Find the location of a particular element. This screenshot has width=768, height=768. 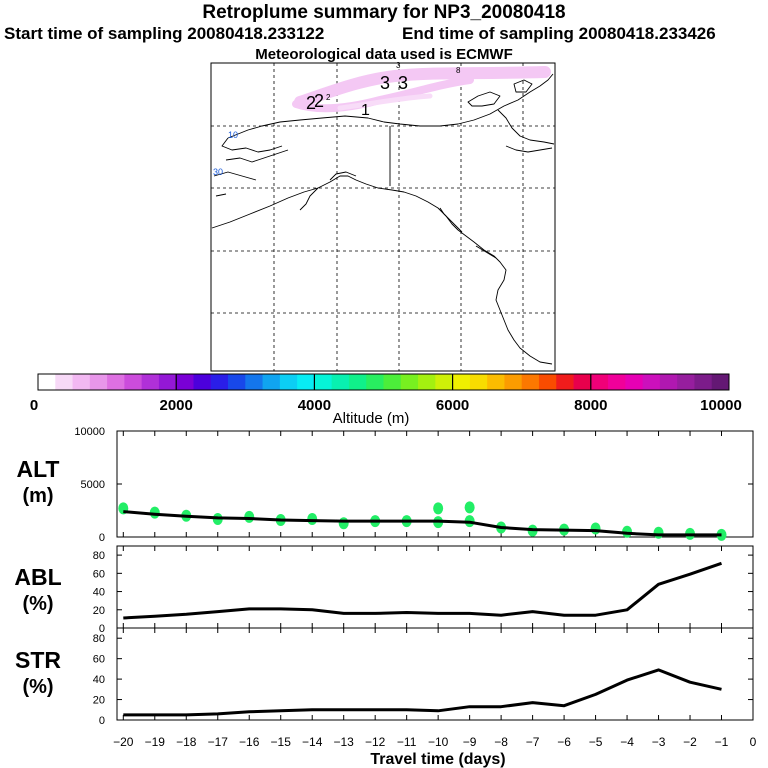

y-tick-label: 80 is located at coordinates (99, 556).